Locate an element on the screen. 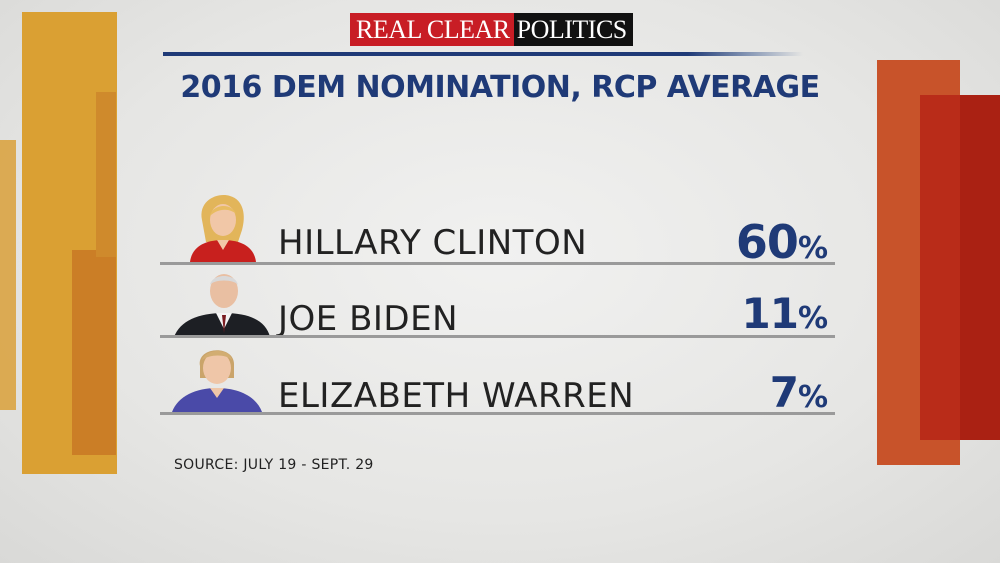 This screenshot has height=563, width=1000. brand-logo-part2: POLITICS is located at coordinates (573, 29).